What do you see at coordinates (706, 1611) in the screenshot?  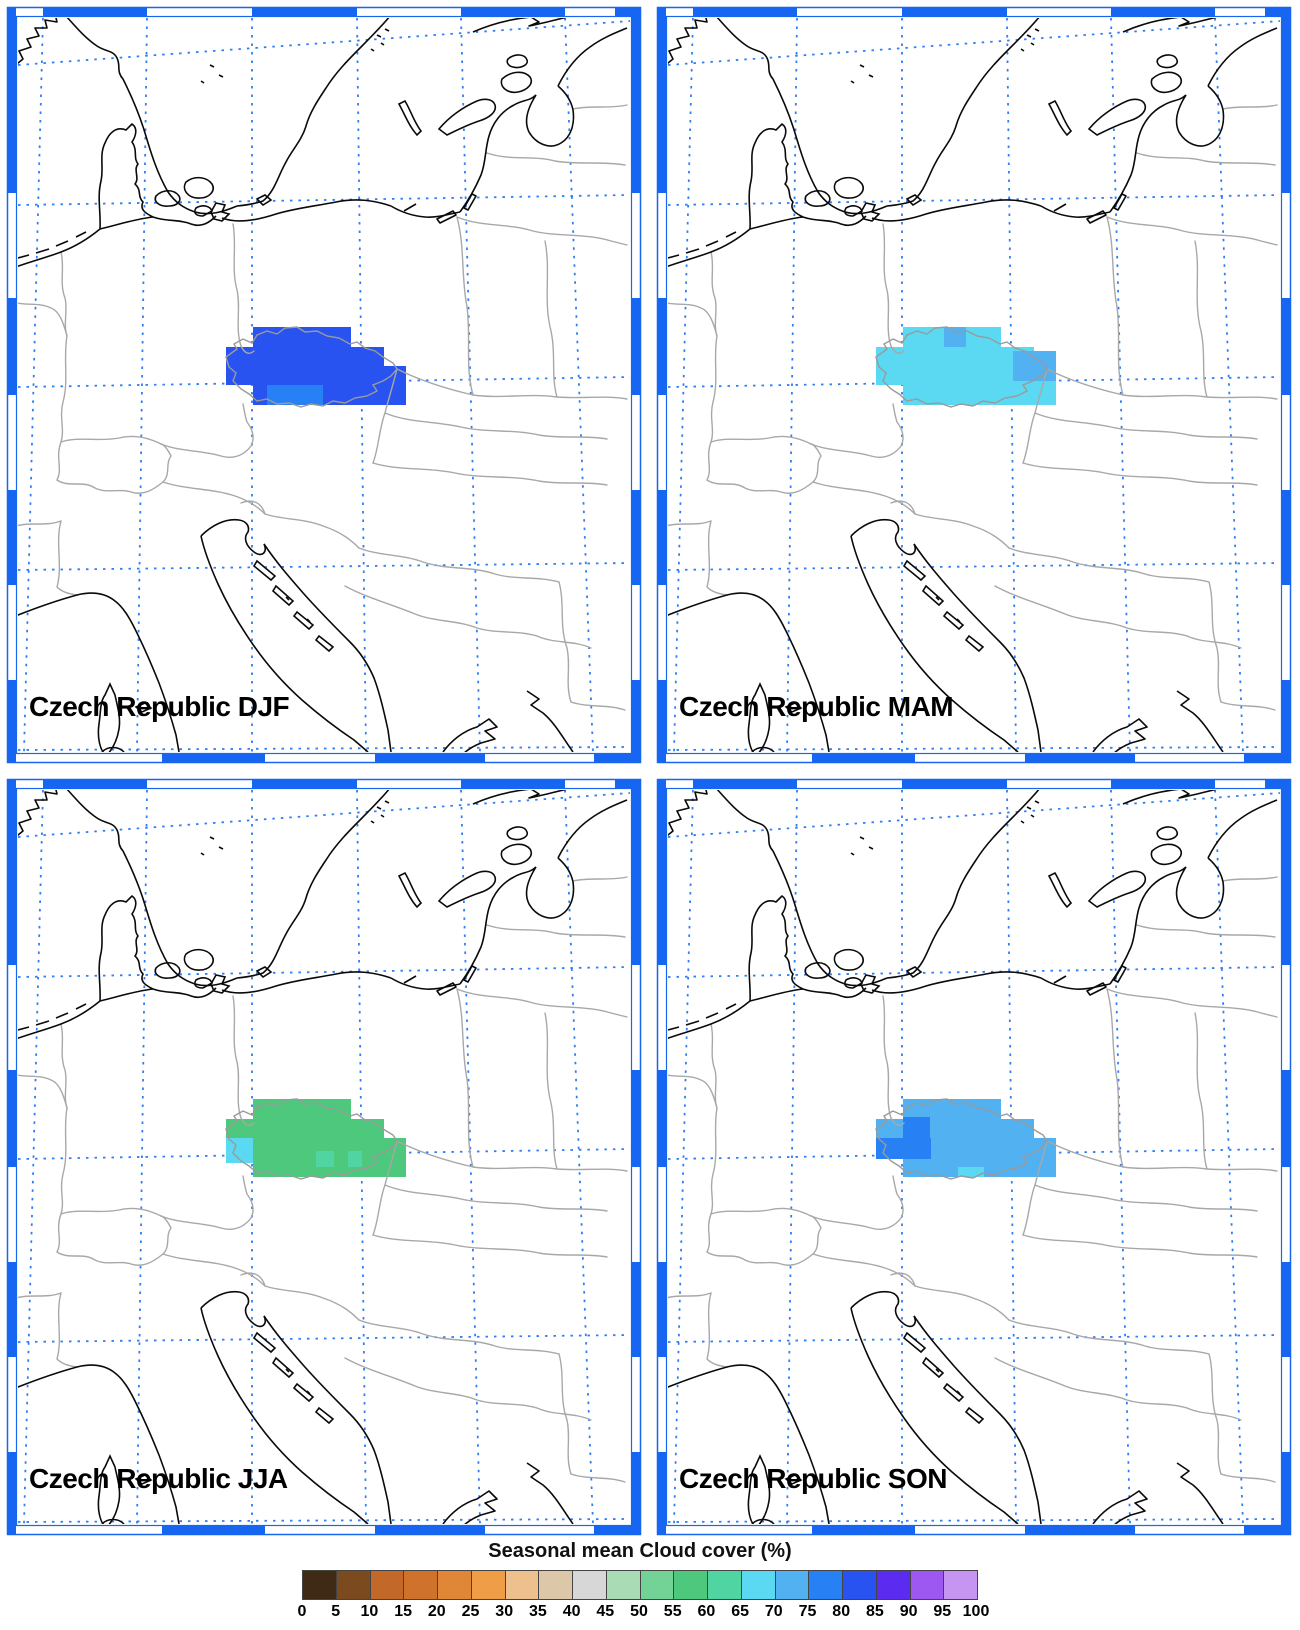 I see `colorbar-tick: 60` at bounding box center [706, 1611].